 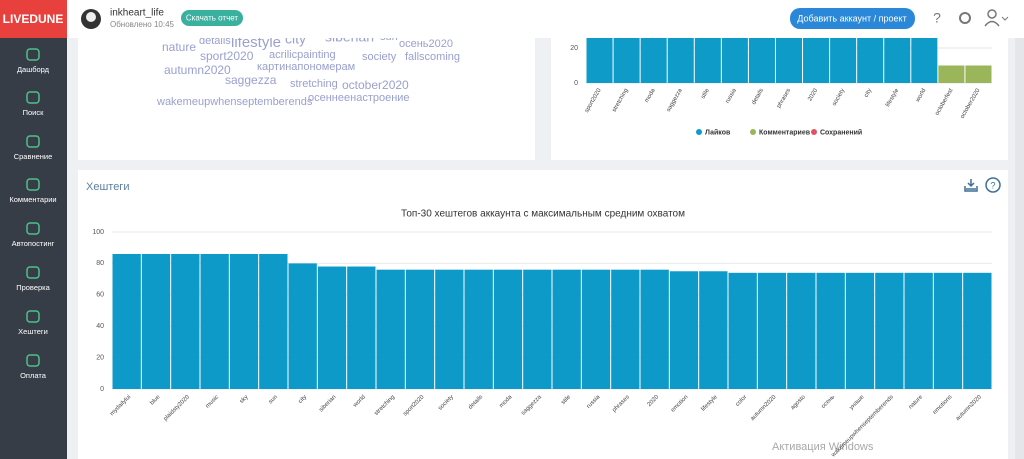 I want to click on cloud-word: autumn2020, so click(x=197, y=70).